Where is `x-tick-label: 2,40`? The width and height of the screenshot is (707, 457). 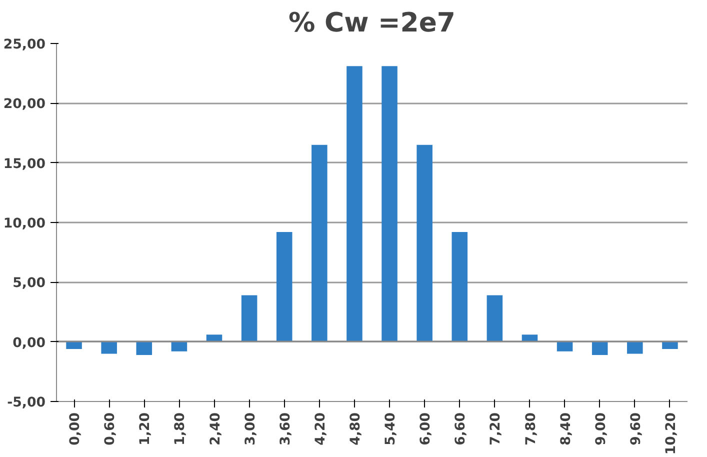
x-tick-label: 2,40 is located at coordinates (216, 429).